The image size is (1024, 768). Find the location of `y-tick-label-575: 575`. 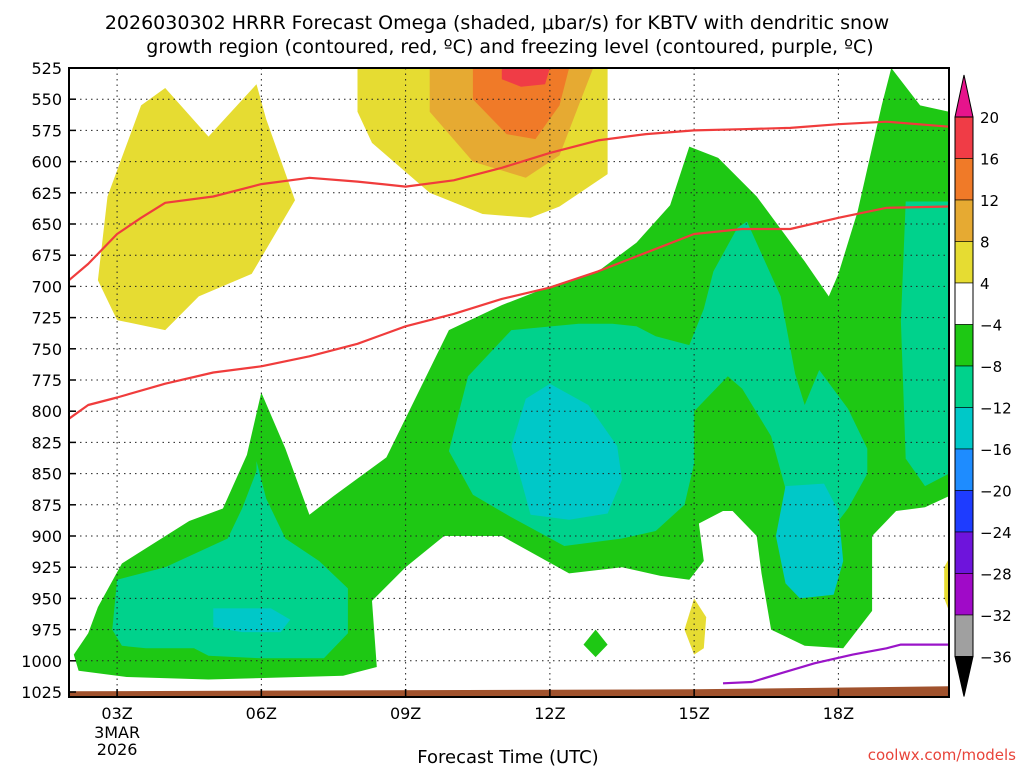

y-tick-label-575: 575 is located at coordinates (46, 130).